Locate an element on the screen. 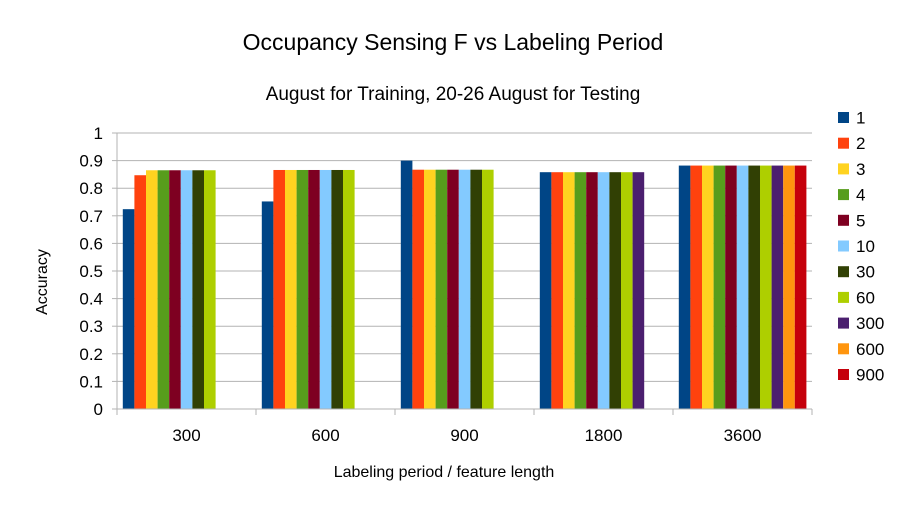  y-tick-label: 0.6 is located at coordinates (91, 243).